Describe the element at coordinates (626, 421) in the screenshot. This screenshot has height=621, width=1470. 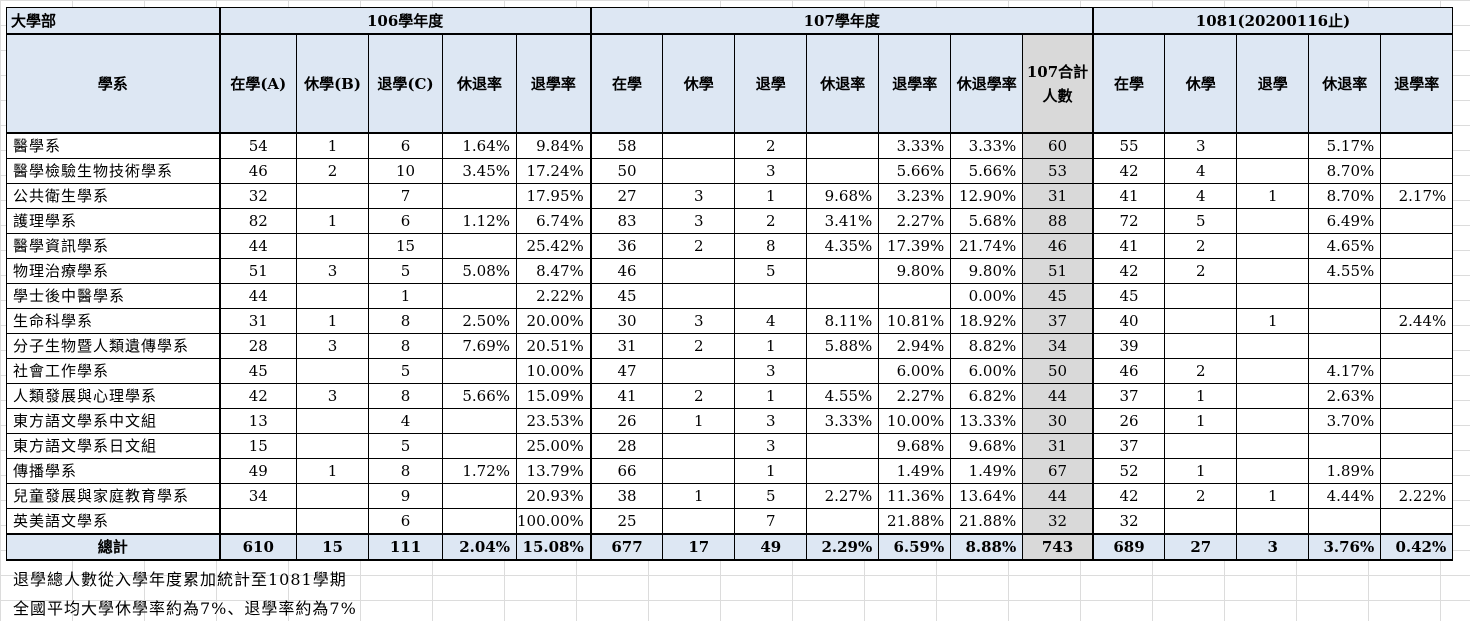
I see `cell-107-0: 26` at that location.